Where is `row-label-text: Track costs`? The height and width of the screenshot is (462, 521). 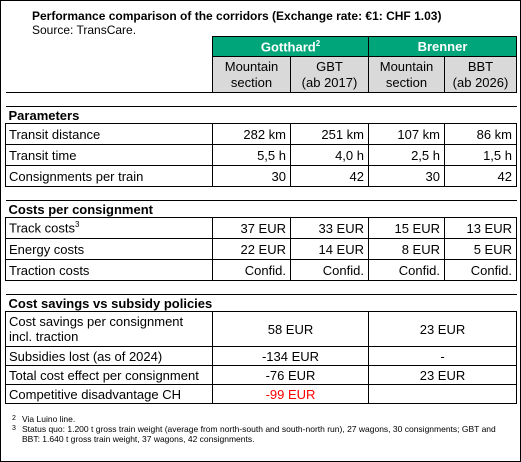 row-label-text: Track costs is located at coordinates (42, 228).